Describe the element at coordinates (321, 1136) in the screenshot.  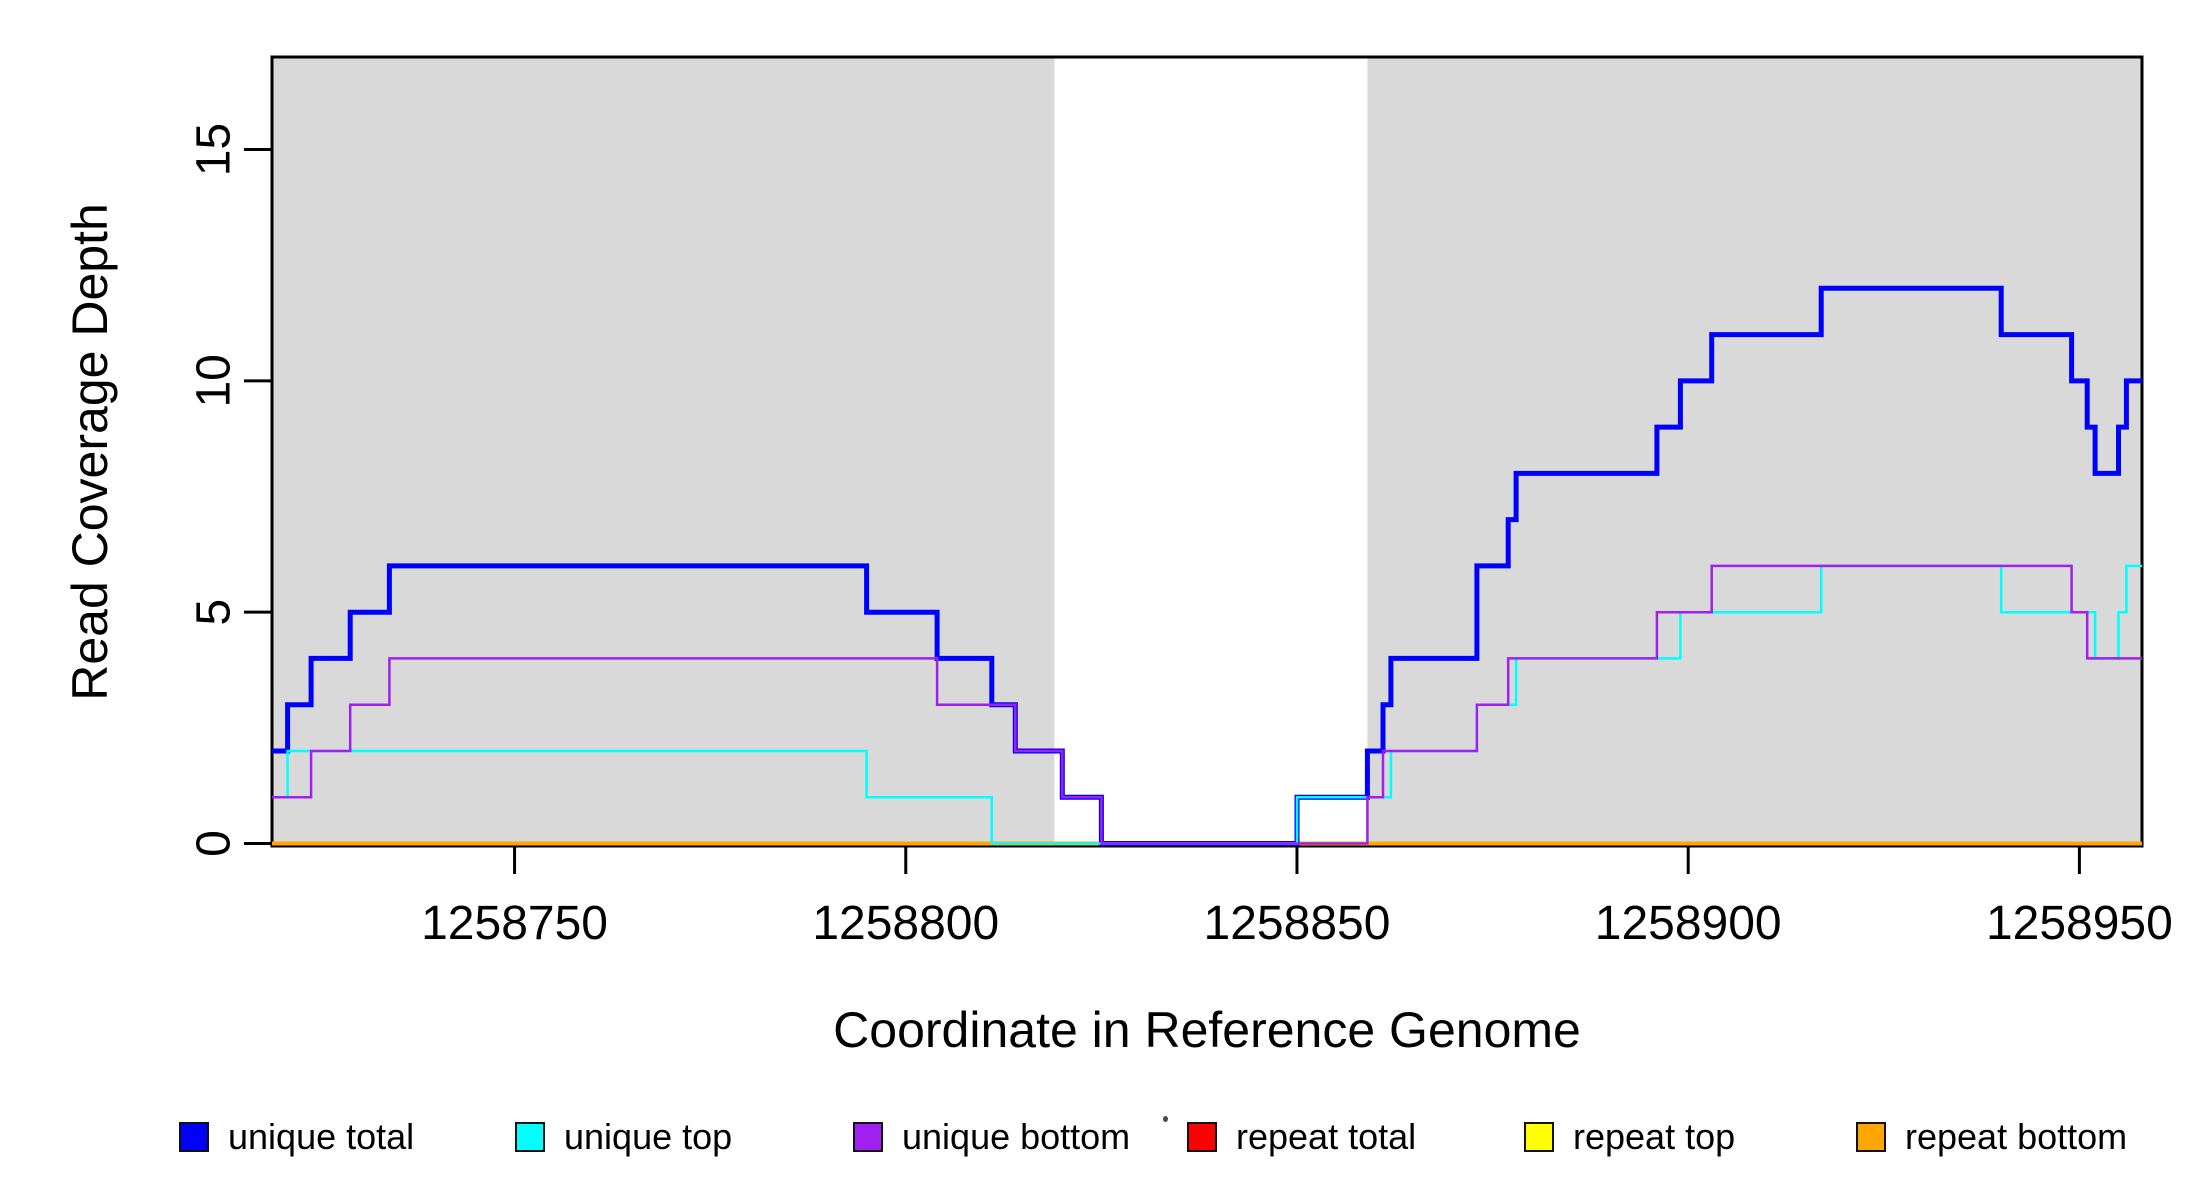
I see `legend-label-unique-total: unique total` at that location.